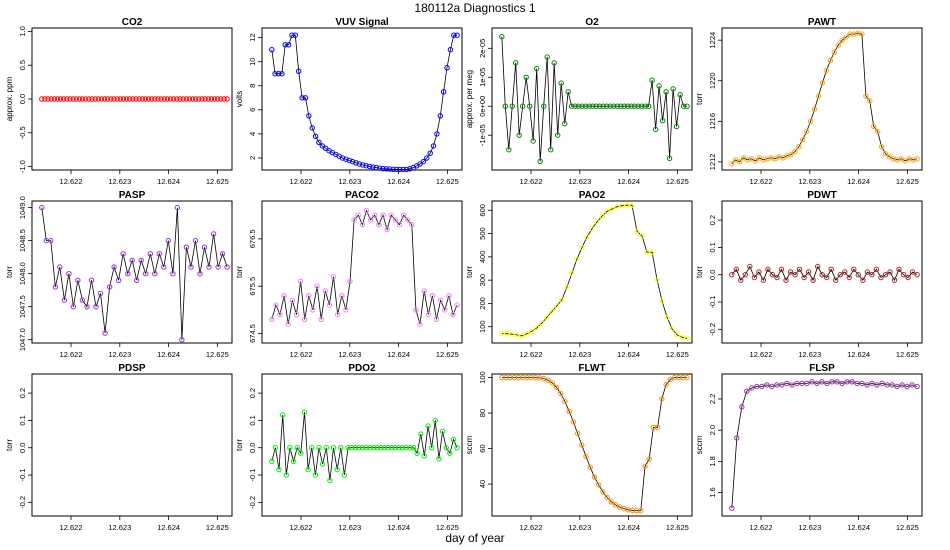  Describe the element at coordinates (712, 40) in the screenshot. I see `y-tick-label: 1224` at that location.